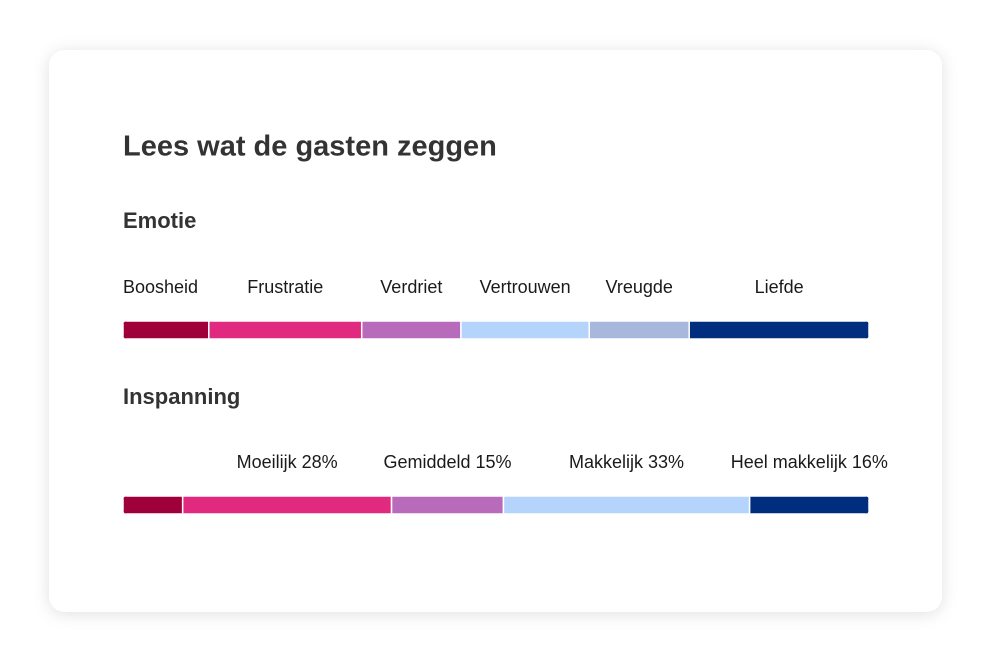  I want to click on card-title: Lees wat de gasten zeggen, so click(310, 147).